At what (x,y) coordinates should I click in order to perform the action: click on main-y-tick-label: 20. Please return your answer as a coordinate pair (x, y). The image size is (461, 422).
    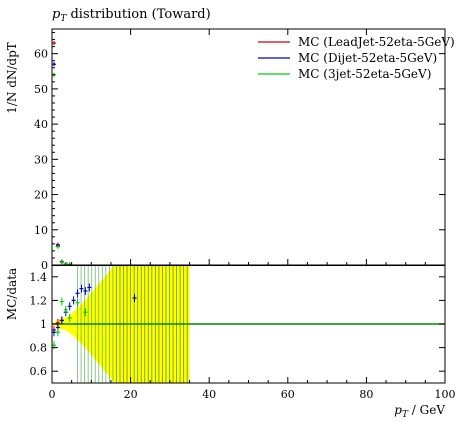
    Looking at the image, I should click on (41, 195).